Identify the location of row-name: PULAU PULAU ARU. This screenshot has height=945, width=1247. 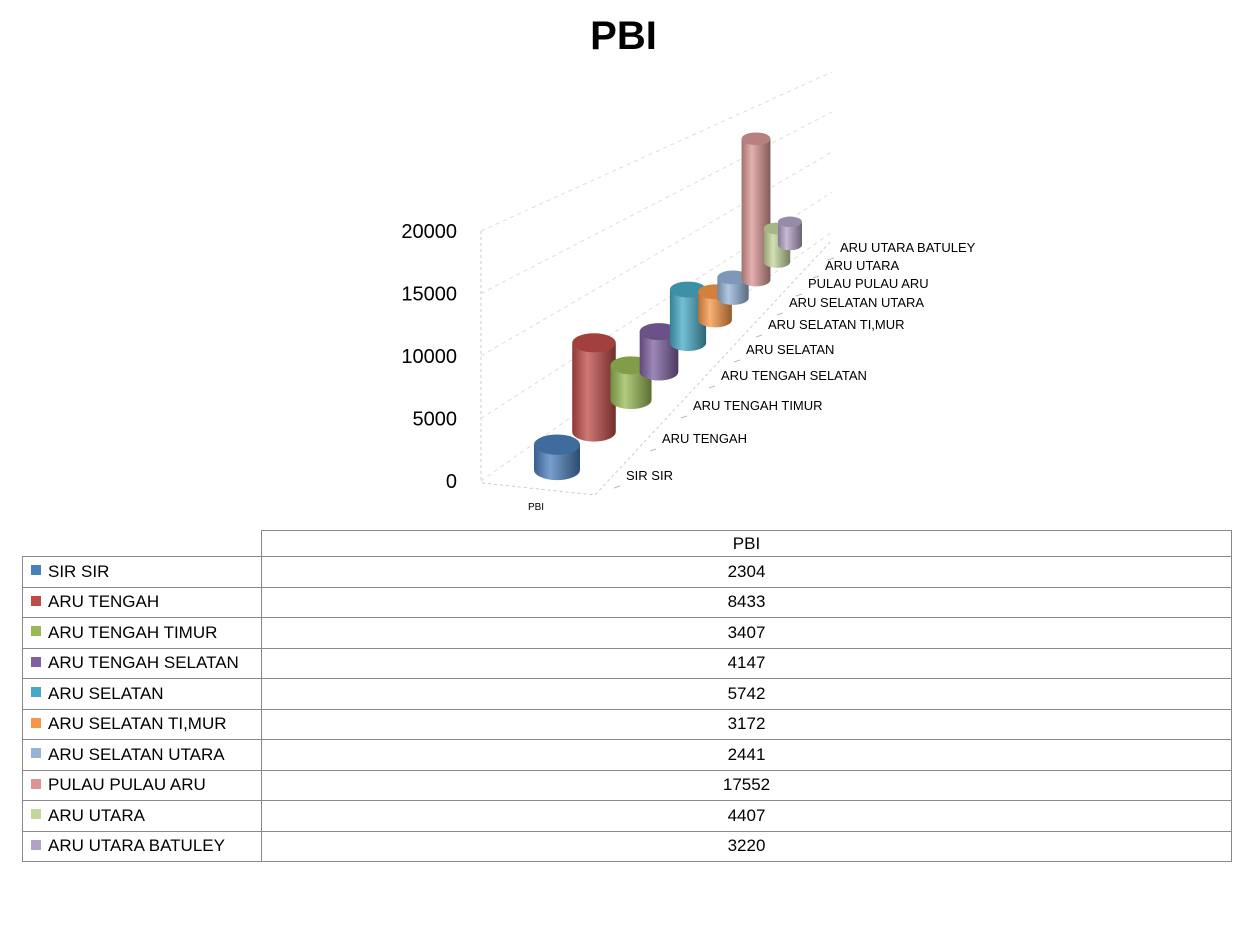
(127, 785).